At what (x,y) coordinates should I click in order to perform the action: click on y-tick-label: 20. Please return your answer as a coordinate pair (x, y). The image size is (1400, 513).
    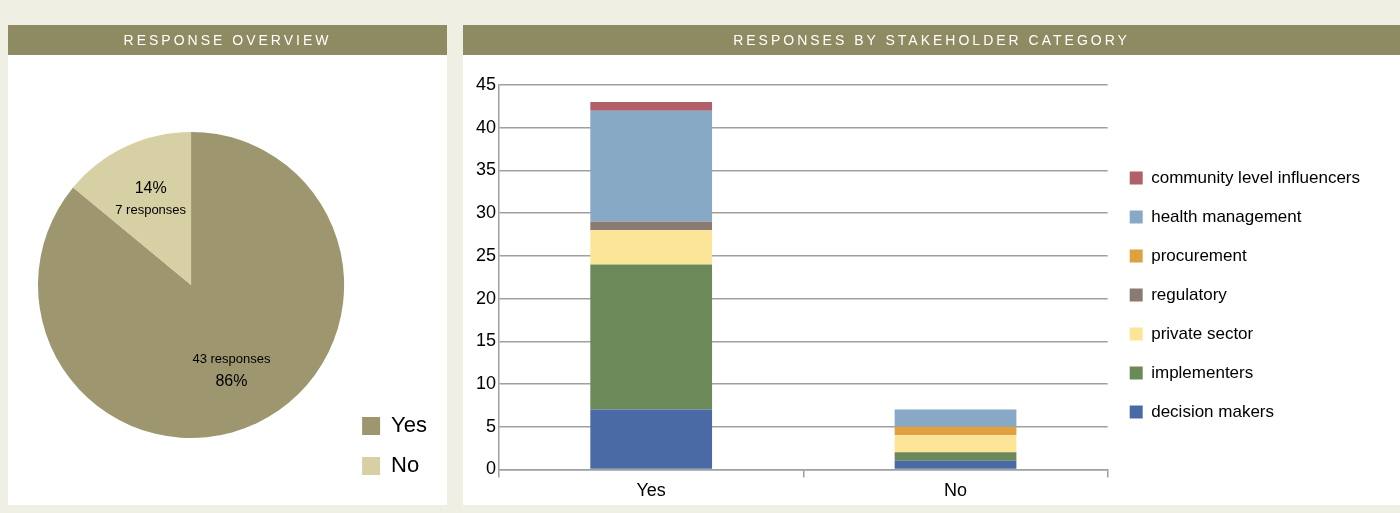
    Looking at the image, I should click on (486, 297).